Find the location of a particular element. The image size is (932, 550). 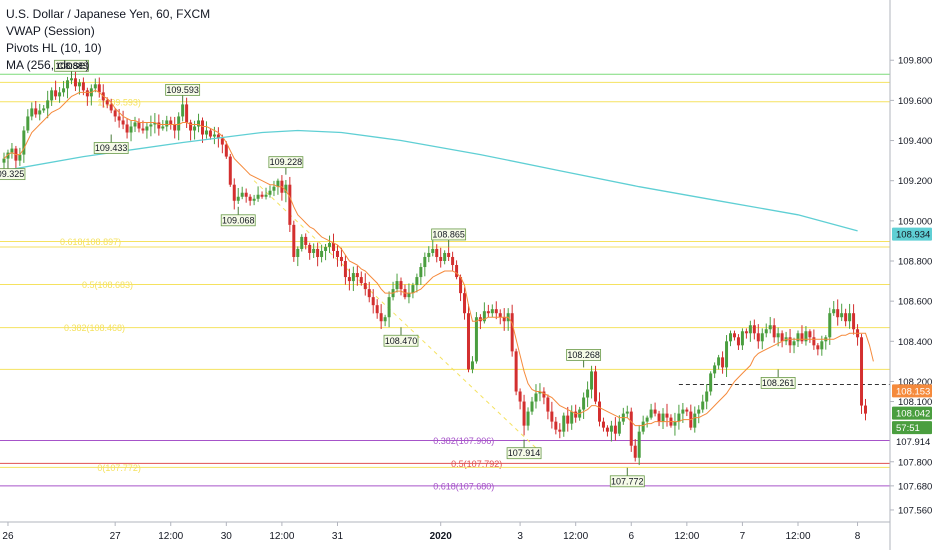

pivot-label: 109.068 is located at coordinates (238, 220).